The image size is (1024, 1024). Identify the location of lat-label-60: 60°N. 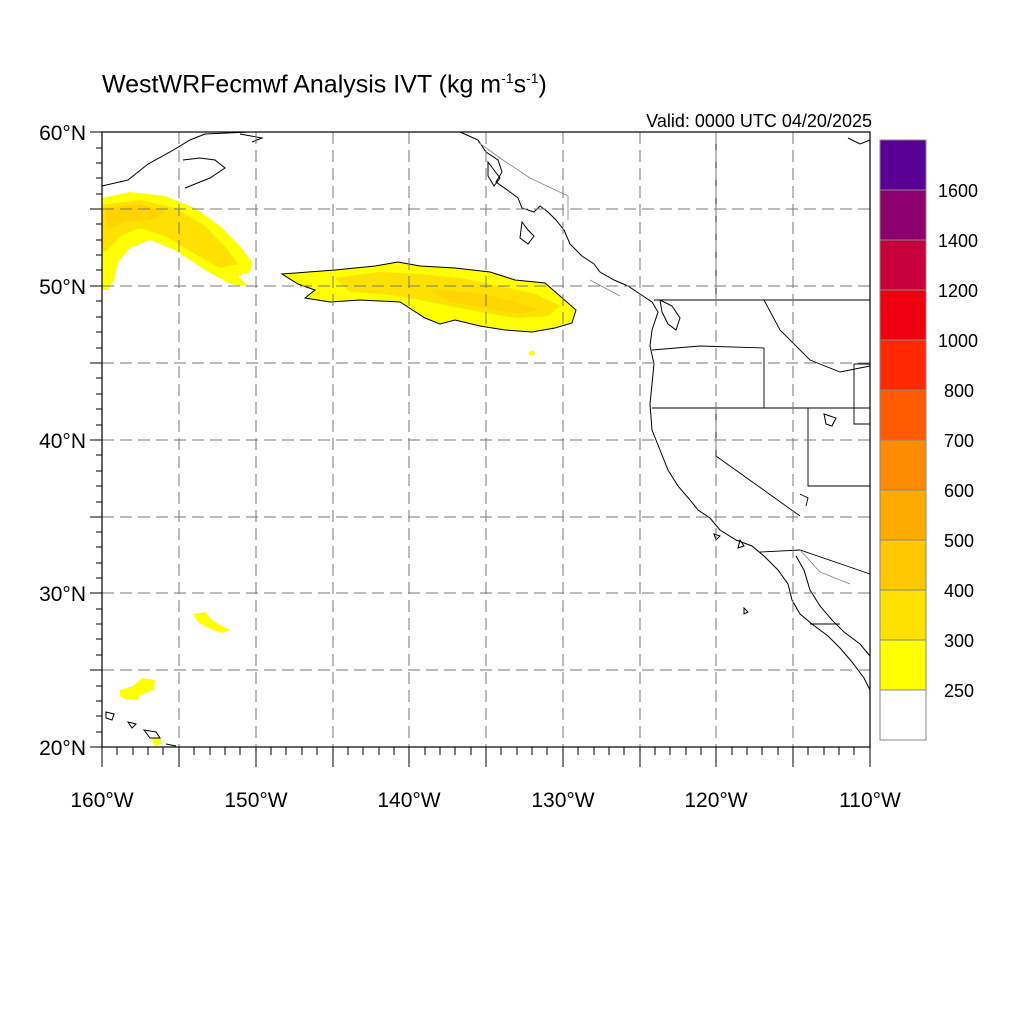
(62, 133).